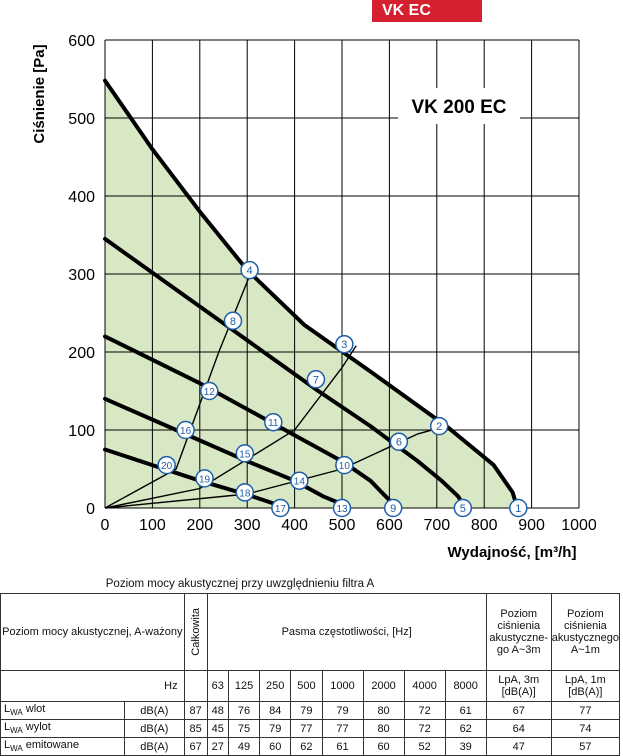 The image size is (623, 756). What do you see at coordinates (436, 525) in the screenshot?
I see `x-tick-label: 700` at bounding box center [436, 525].